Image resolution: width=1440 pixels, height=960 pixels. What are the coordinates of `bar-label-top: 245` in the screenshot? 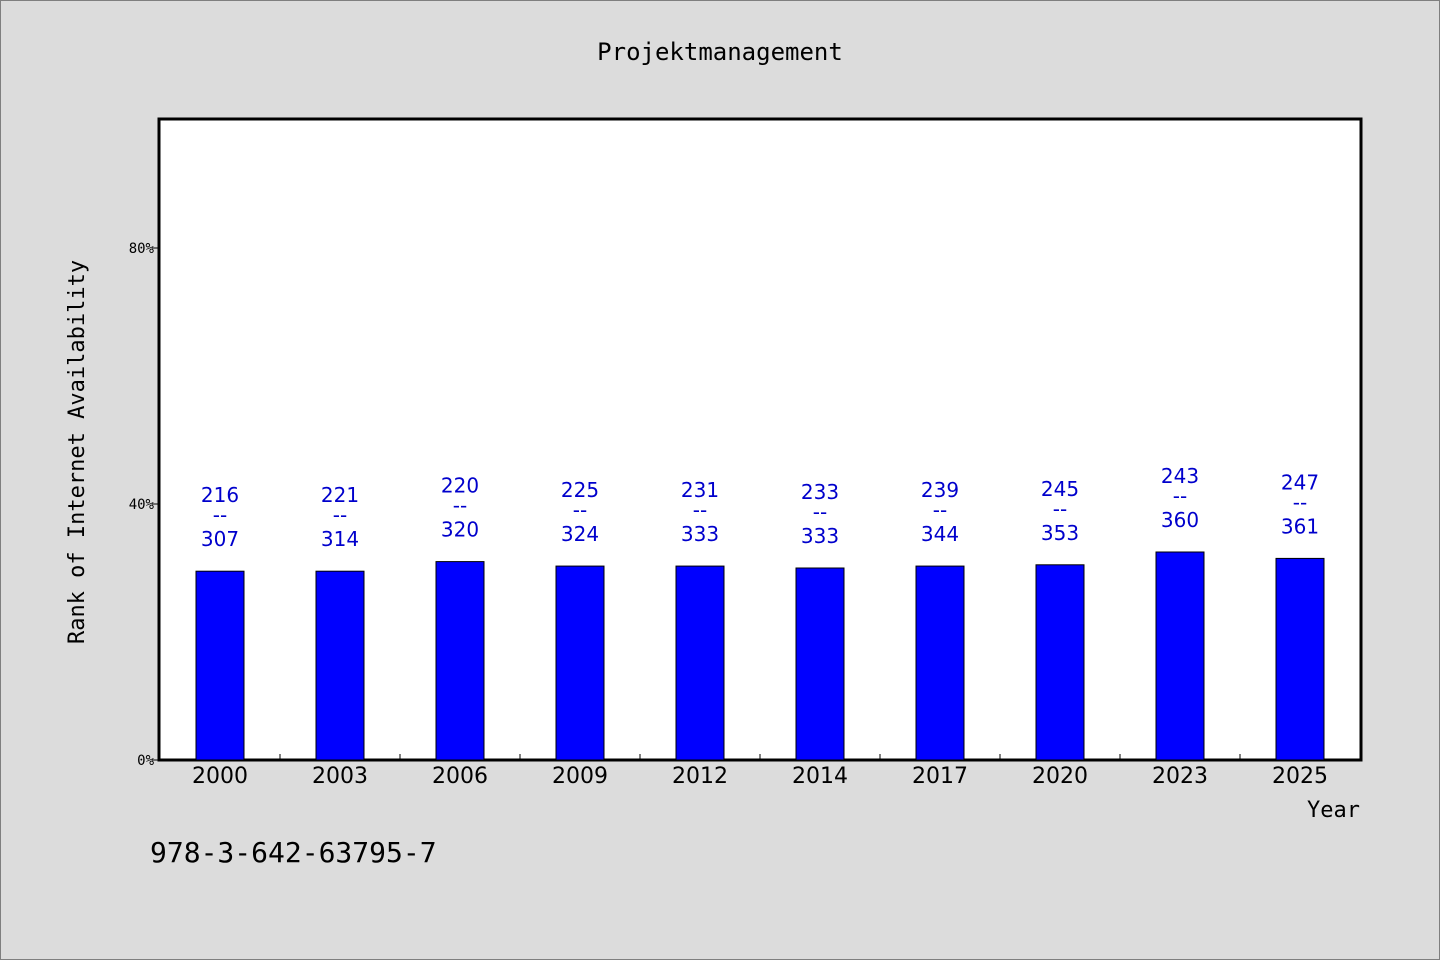 It's located at (1060, 489).